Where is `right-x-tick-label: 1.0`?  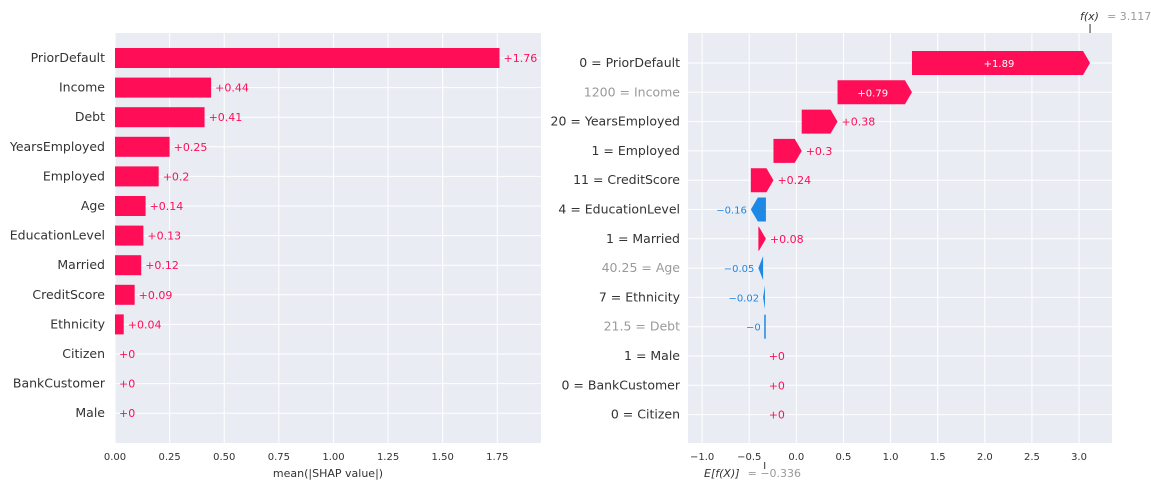
right-x-tick-label: 1.0 is located at coordinates (891, 457).